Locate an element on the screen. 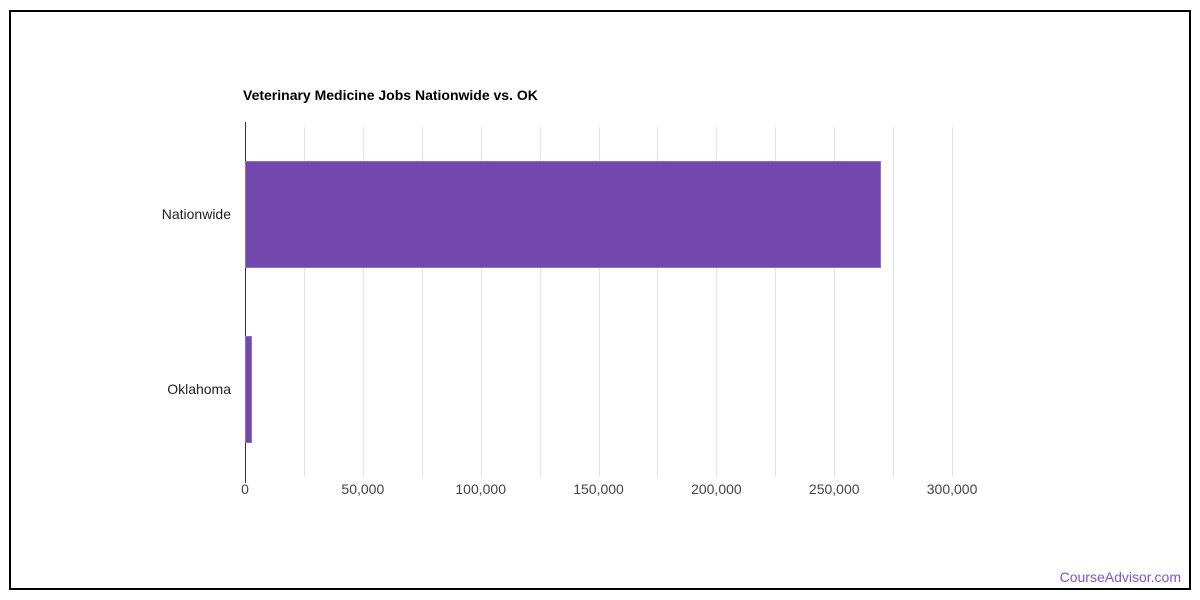 This screenshot has width=1200, height=600. x-tick-label: 200,000 is located at coordinates (716, 489).